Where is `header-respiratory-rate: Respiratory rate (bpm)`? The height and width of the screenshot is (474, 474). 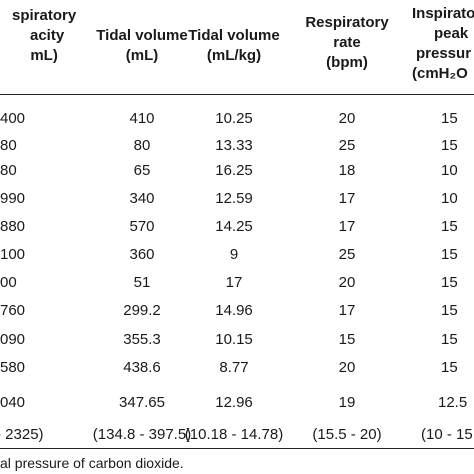 header-respiratory-rate: Respiratory rate (bpm) is located at coordinates (347, 42).